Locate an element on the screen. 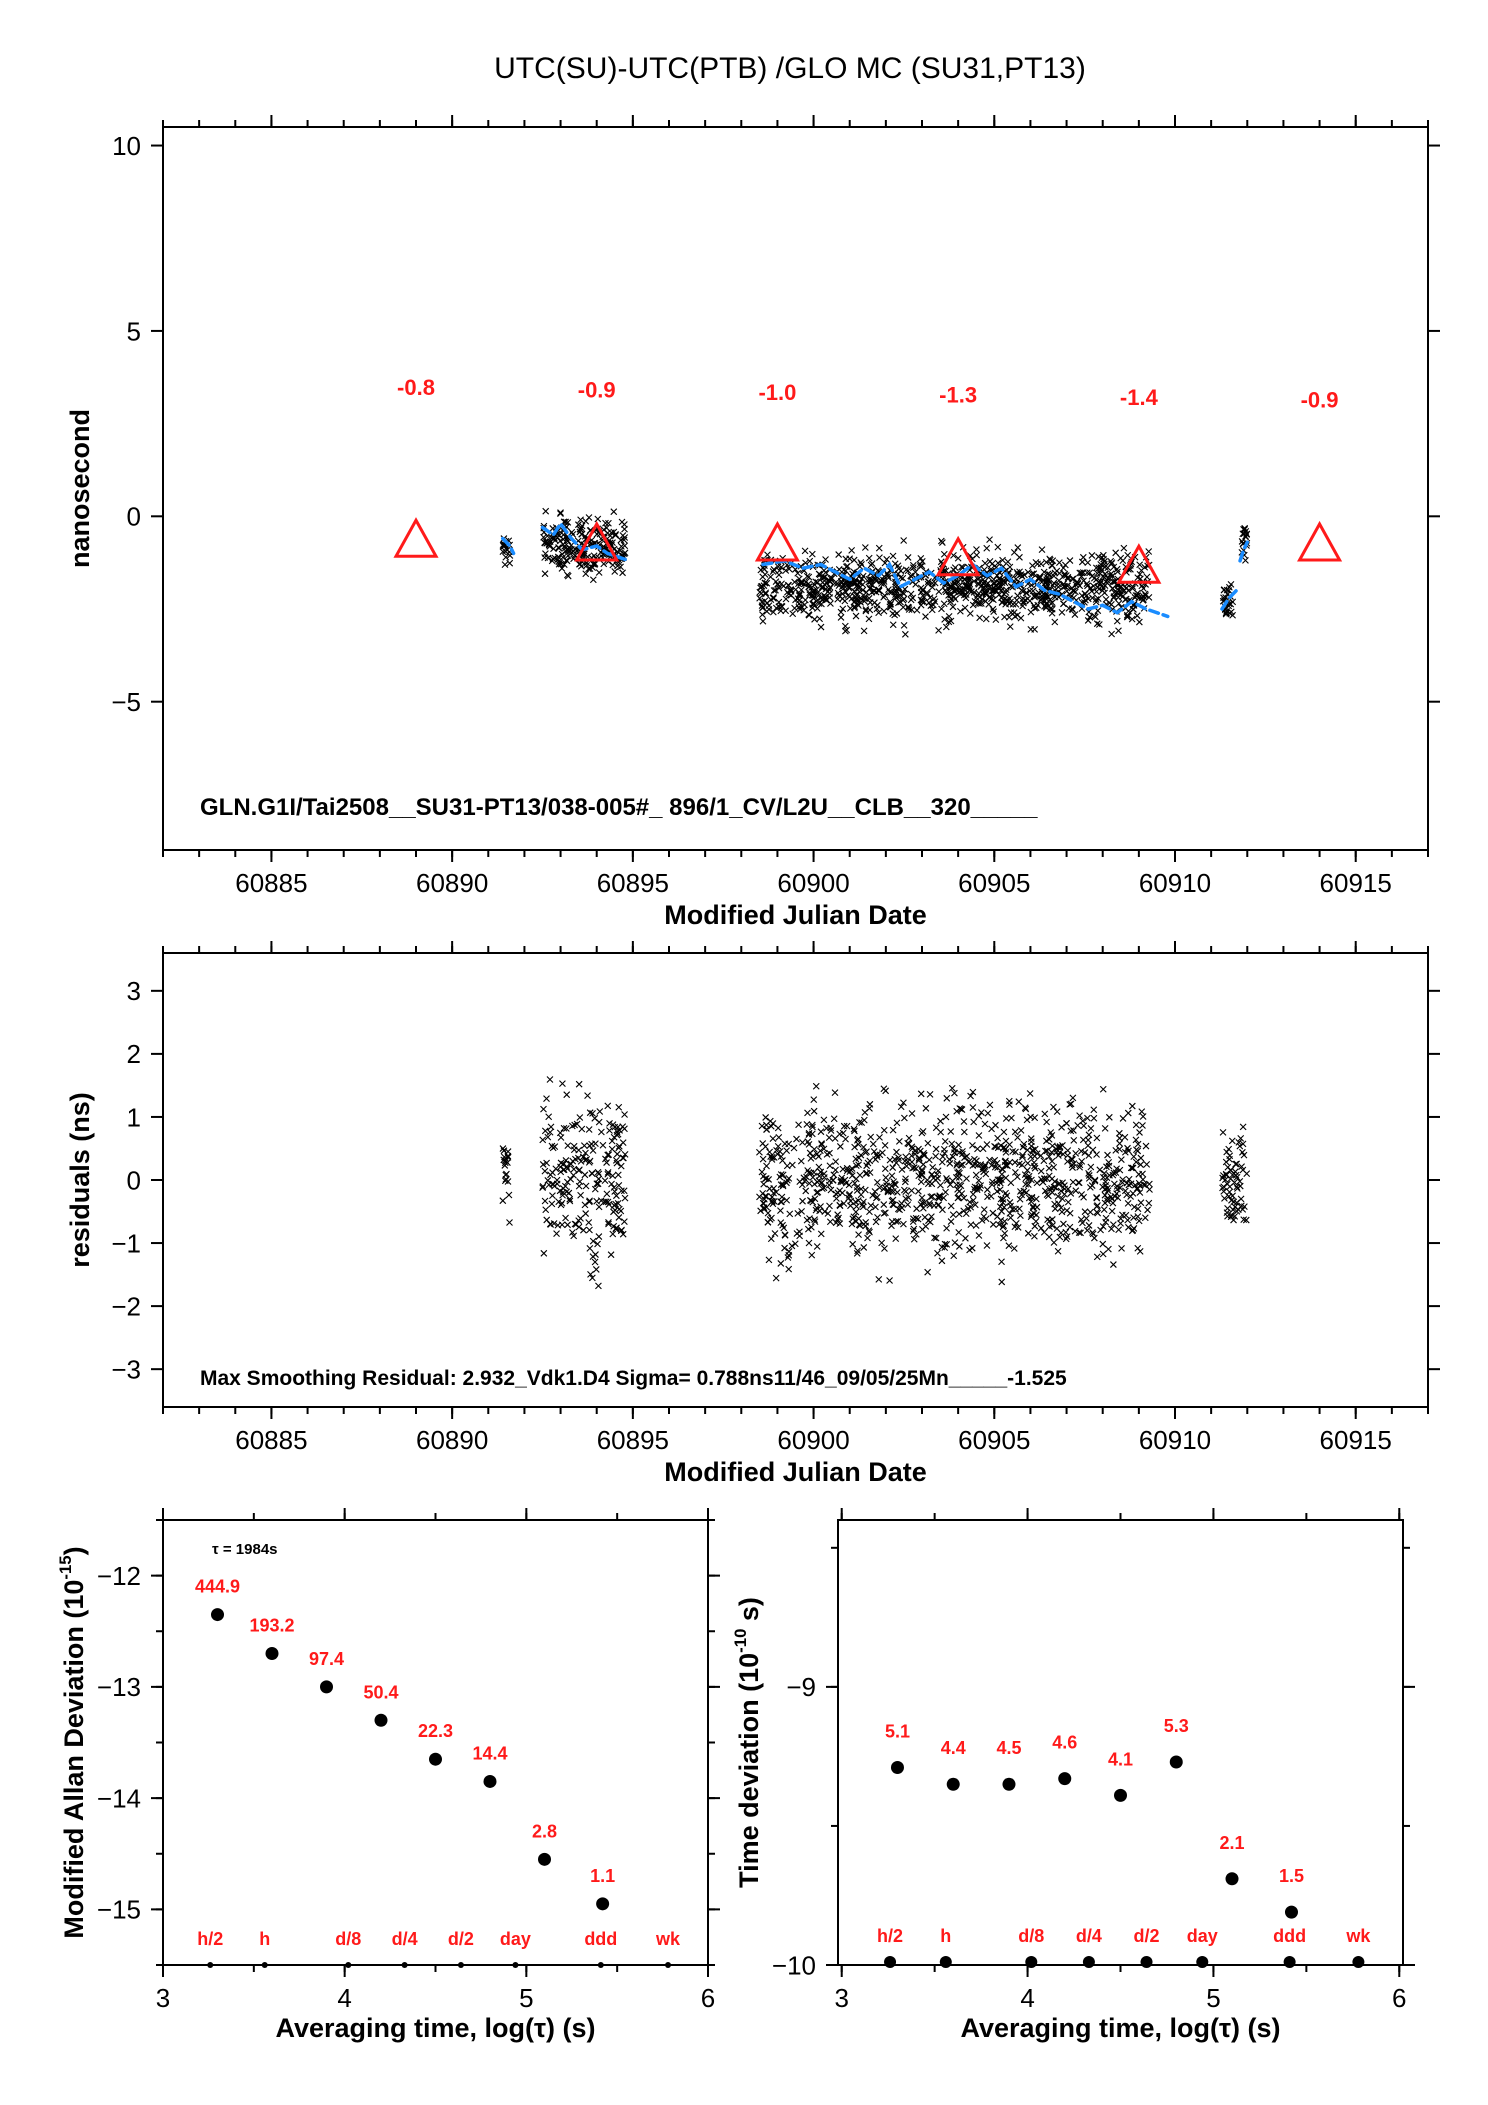 The image size is (1488, 2105). y-tick-label: 1 is located at coordinates (134, 1117).